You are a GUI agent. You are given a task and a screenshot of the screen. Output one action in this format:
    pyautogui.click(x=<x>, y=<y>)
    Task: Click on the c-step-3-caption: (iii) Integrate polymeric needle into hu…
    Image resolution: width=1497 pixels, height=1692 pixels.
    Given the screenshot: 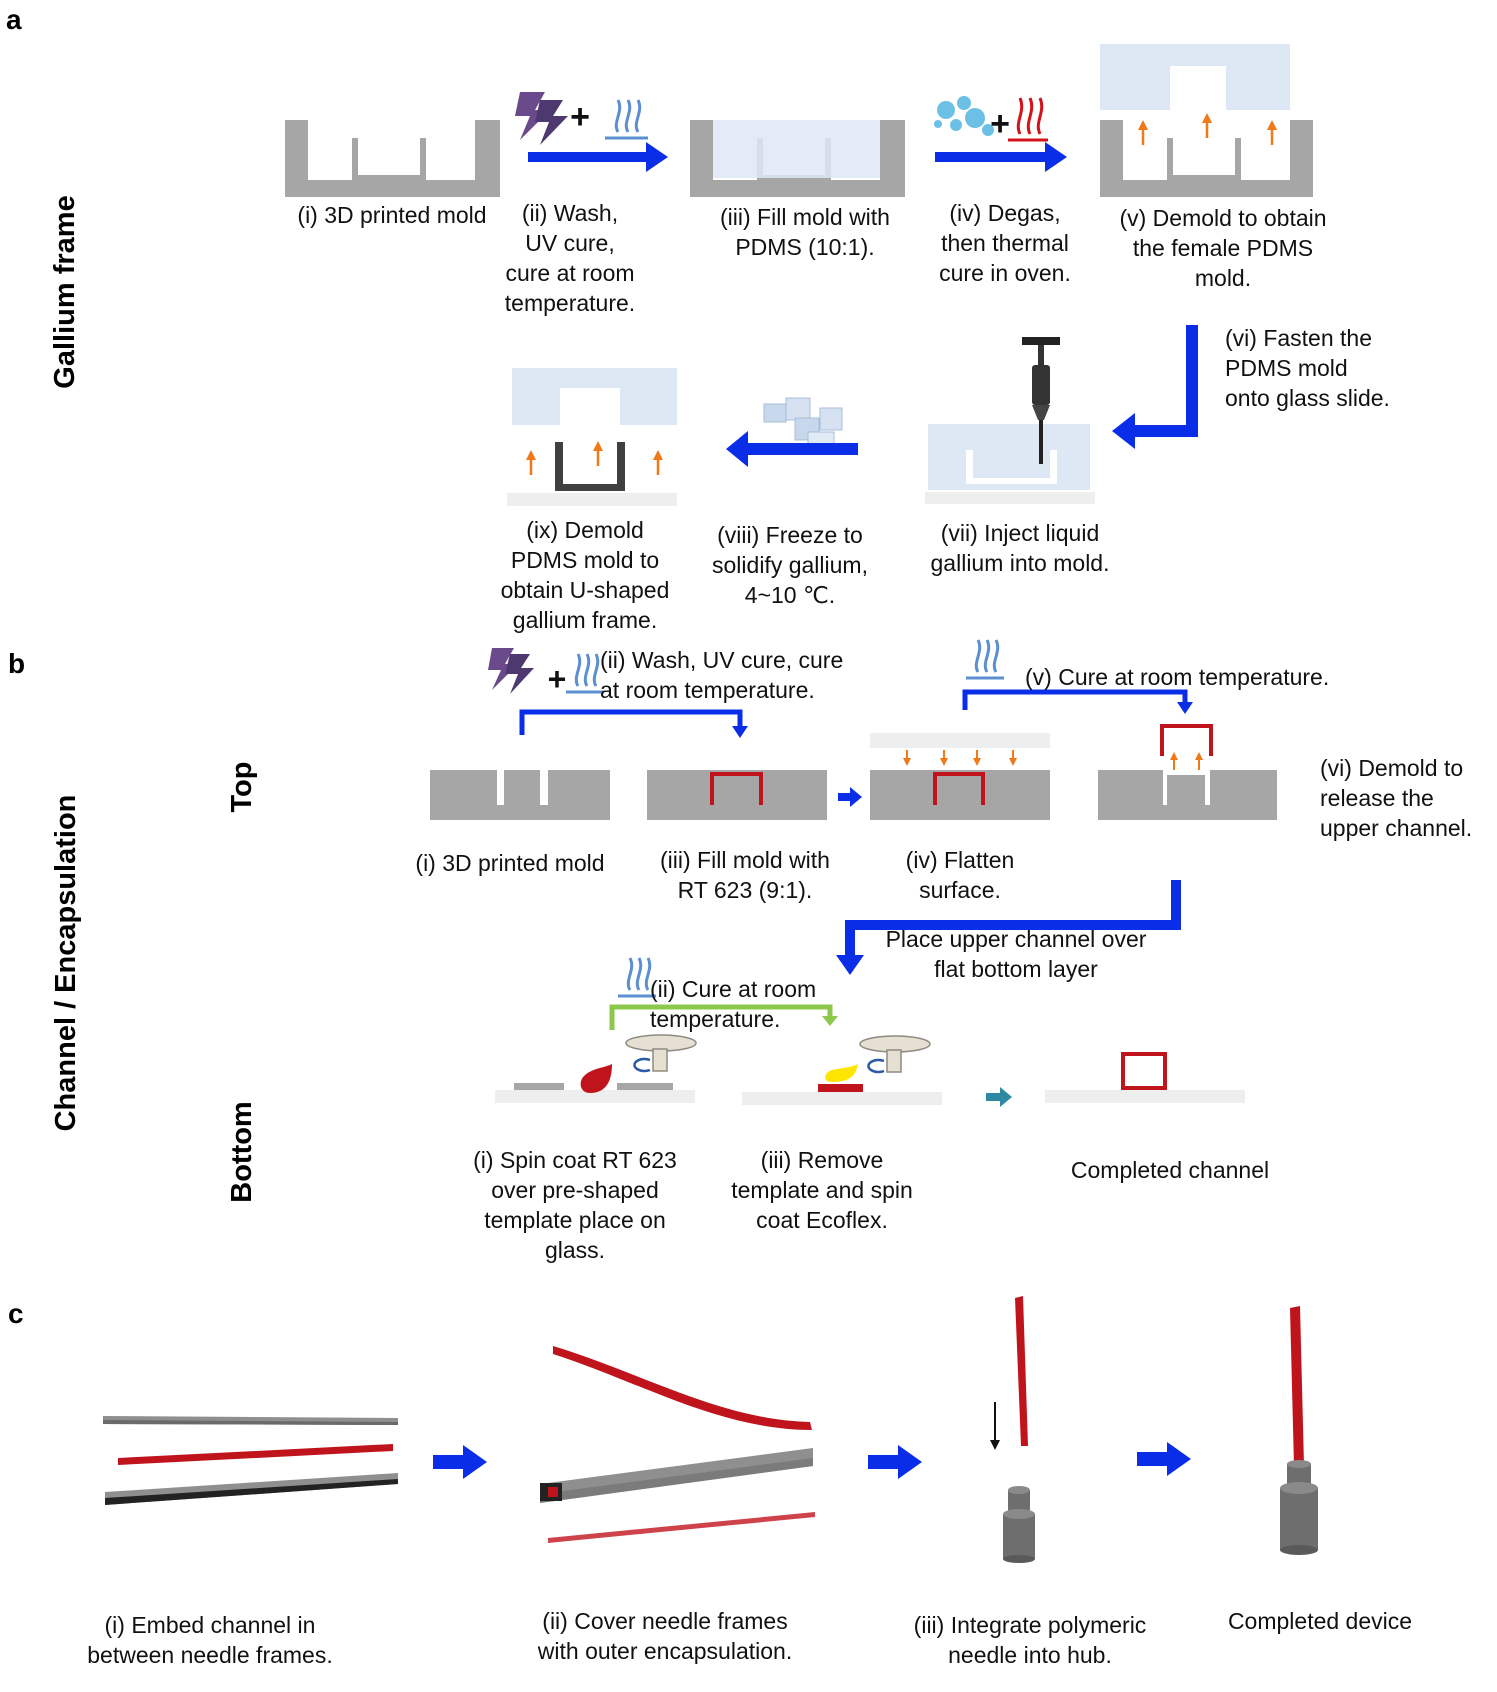 What is the action you would take?
    pyautogui.click(x=1030, y=1640)
    